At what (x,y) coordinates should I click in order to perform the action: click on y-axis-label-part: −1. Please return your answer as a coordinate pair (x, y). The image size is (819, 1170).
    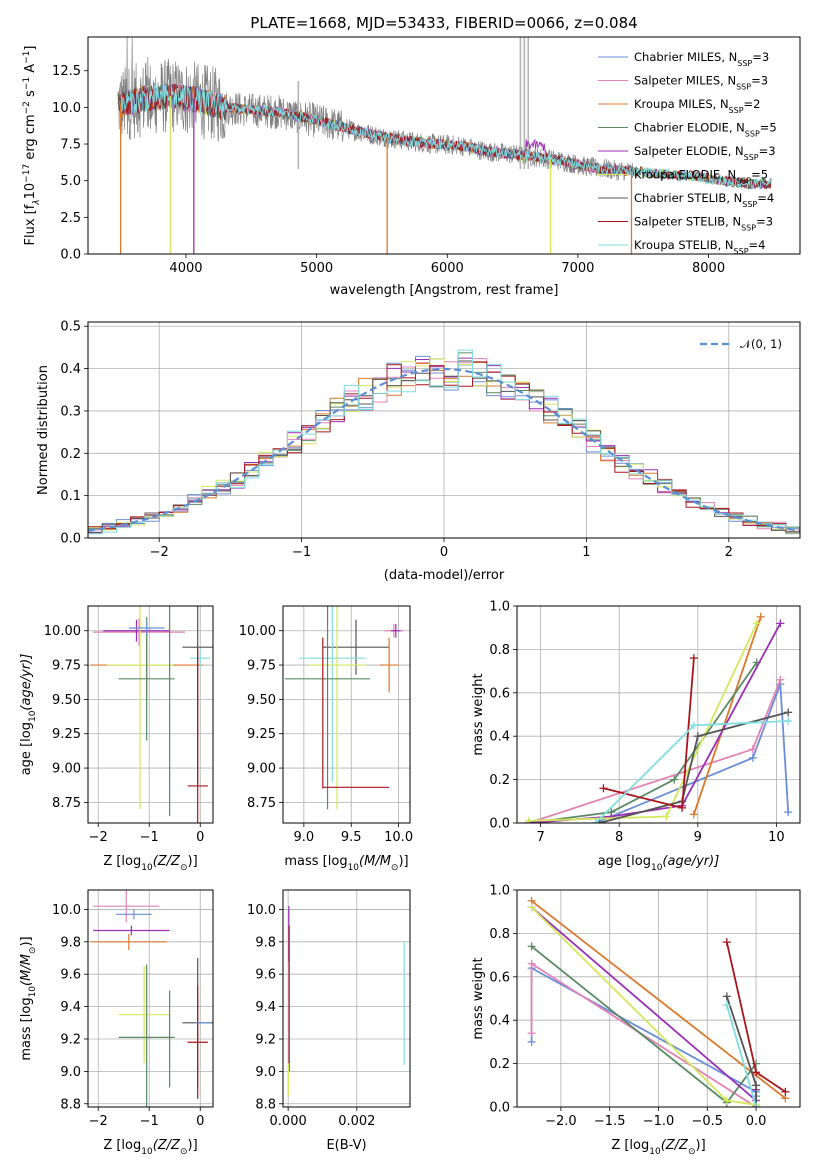
    Looking at the image, I should click on (27, 83).